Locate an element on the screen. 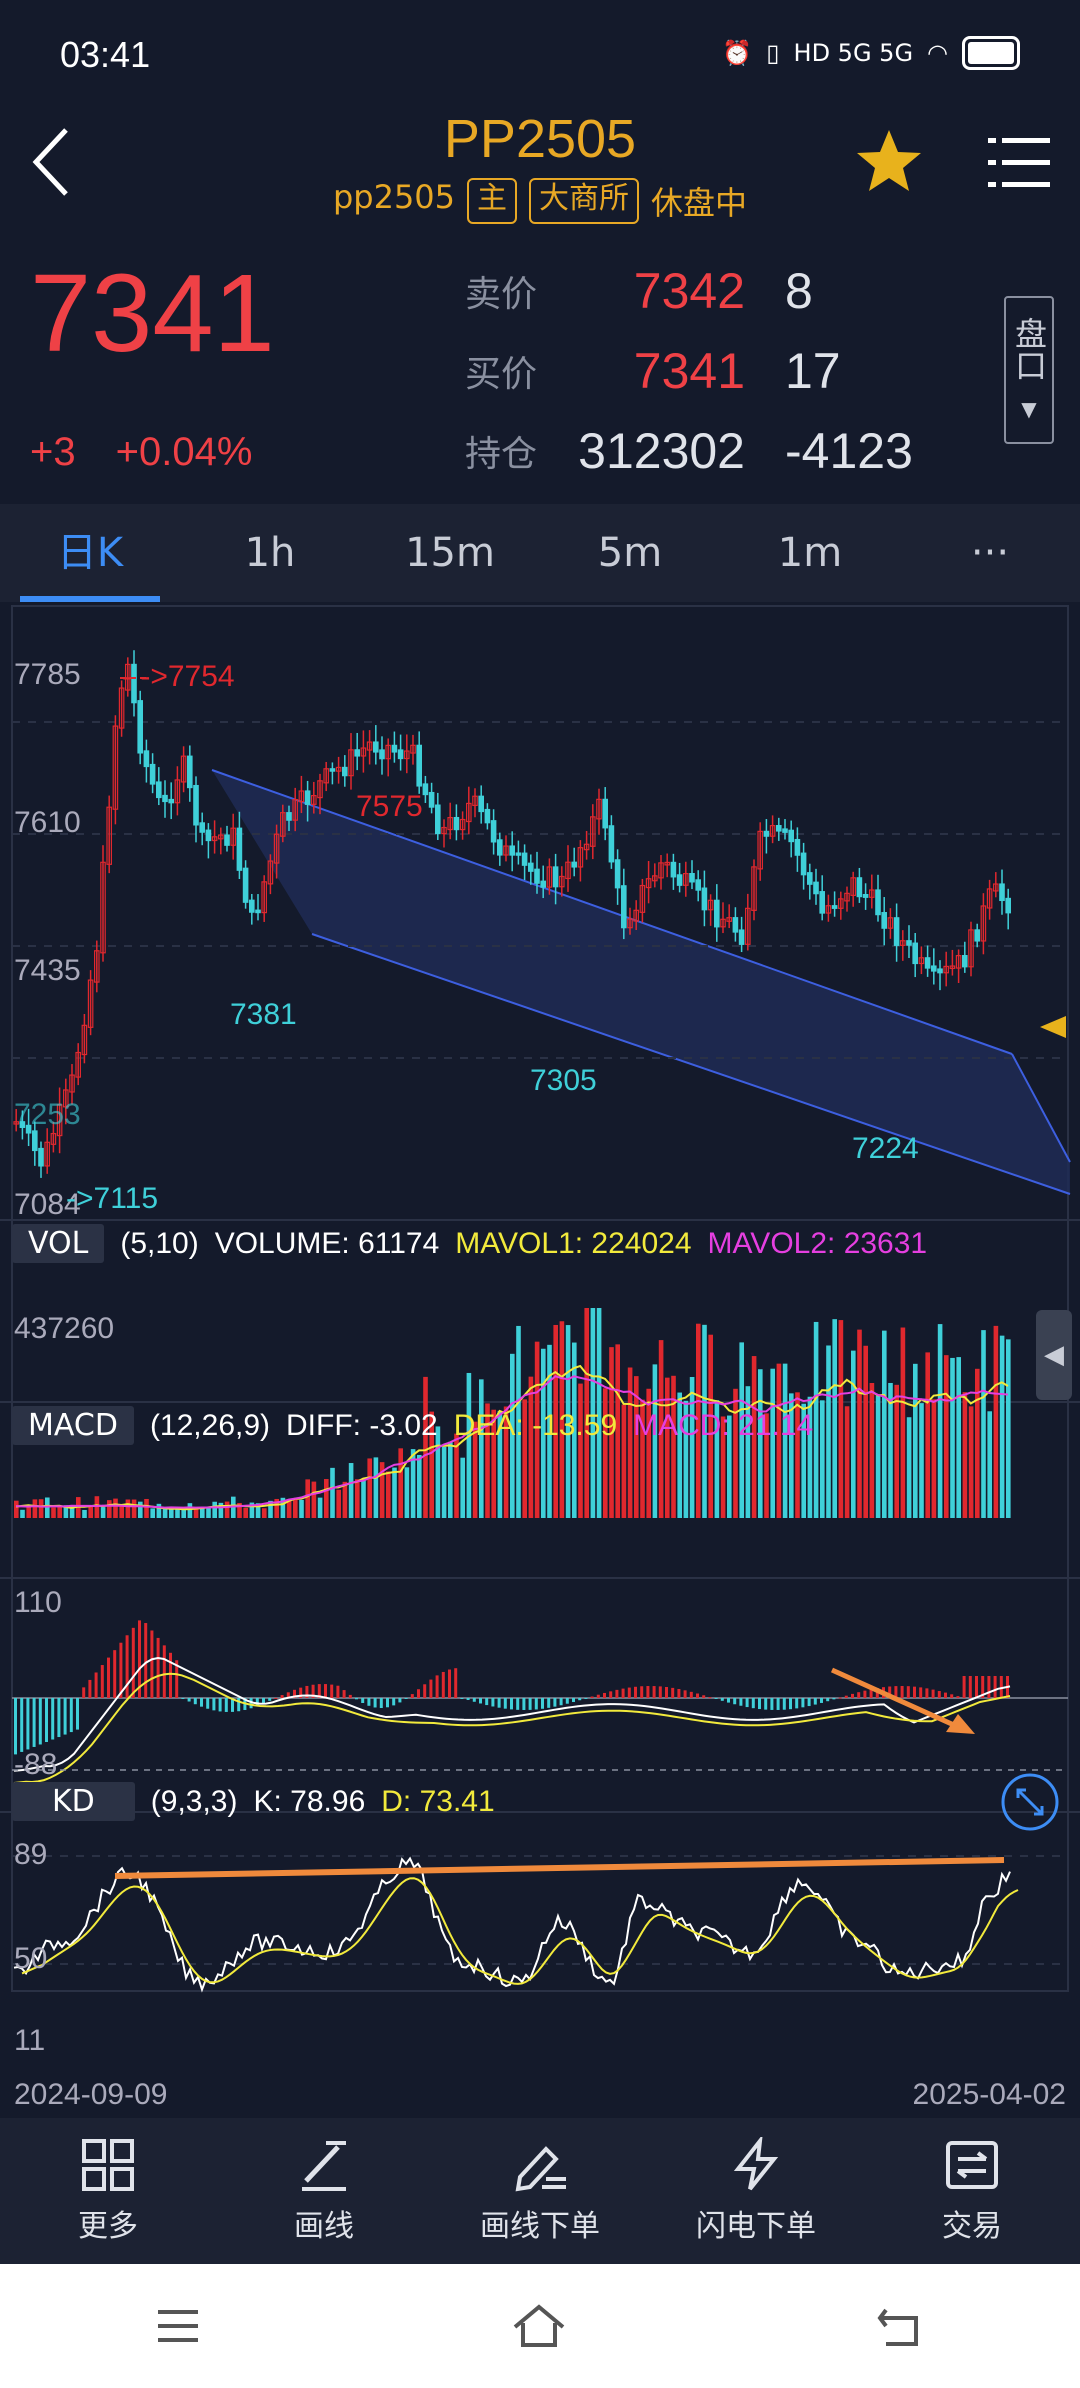 This screenshot has height=2388, width=1080. k-line is located at coordinates (512, 1924).